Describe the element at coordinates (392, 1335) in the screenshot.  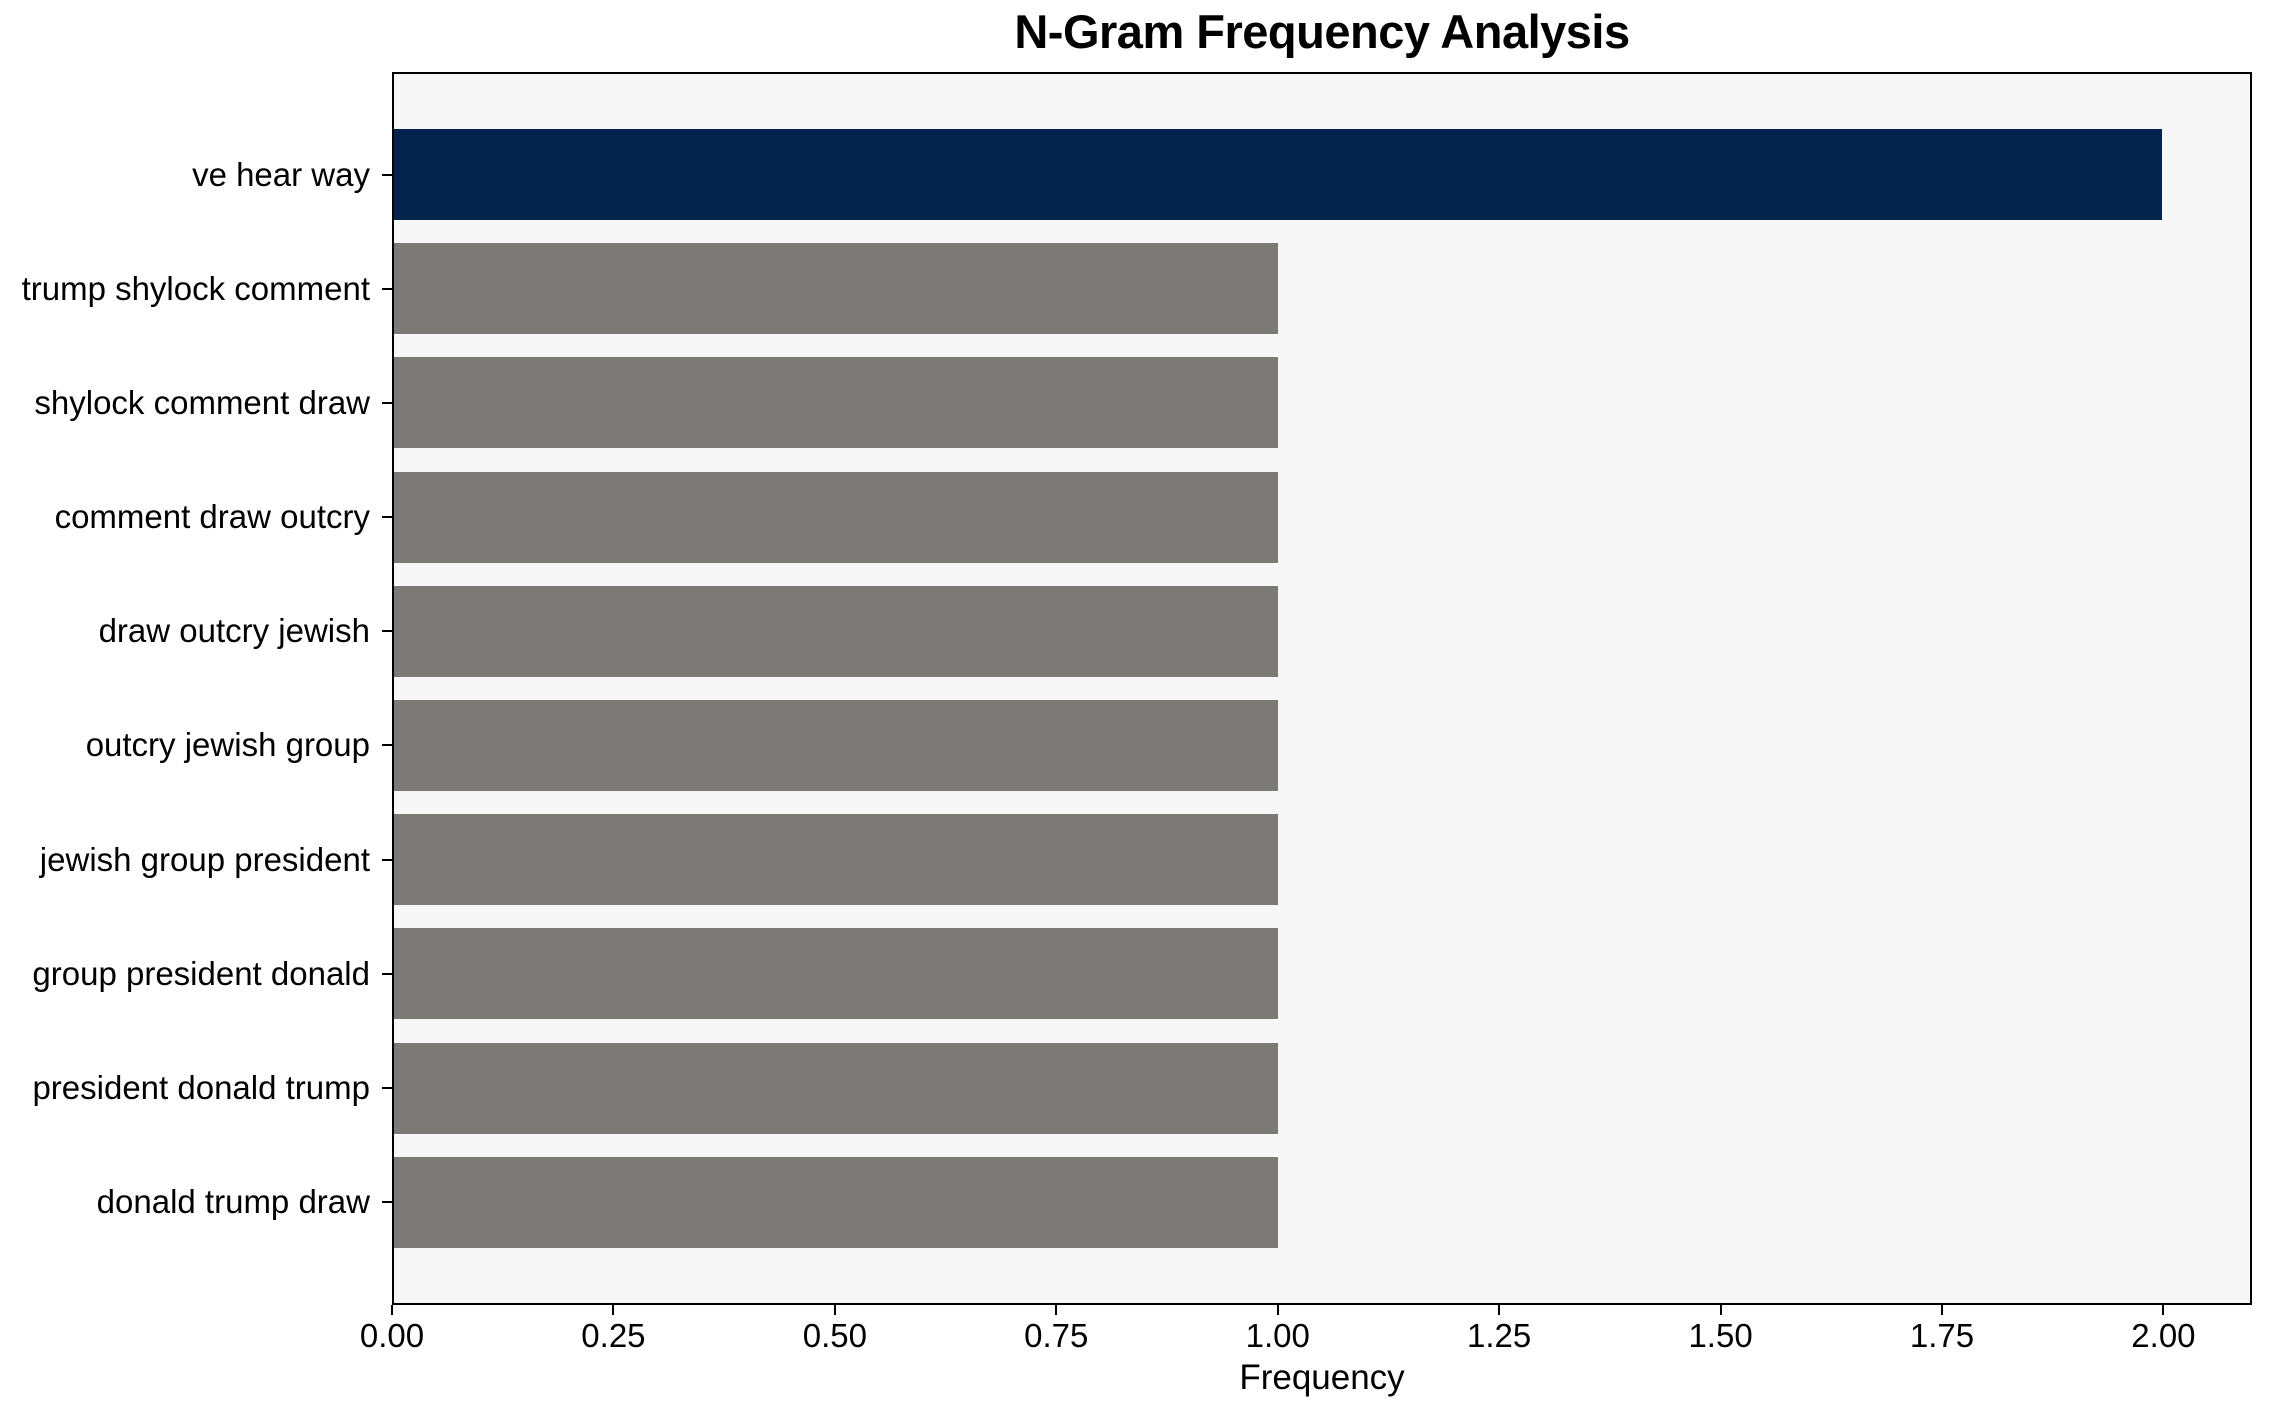
I see `x-tick-label: 0.00` at that location.